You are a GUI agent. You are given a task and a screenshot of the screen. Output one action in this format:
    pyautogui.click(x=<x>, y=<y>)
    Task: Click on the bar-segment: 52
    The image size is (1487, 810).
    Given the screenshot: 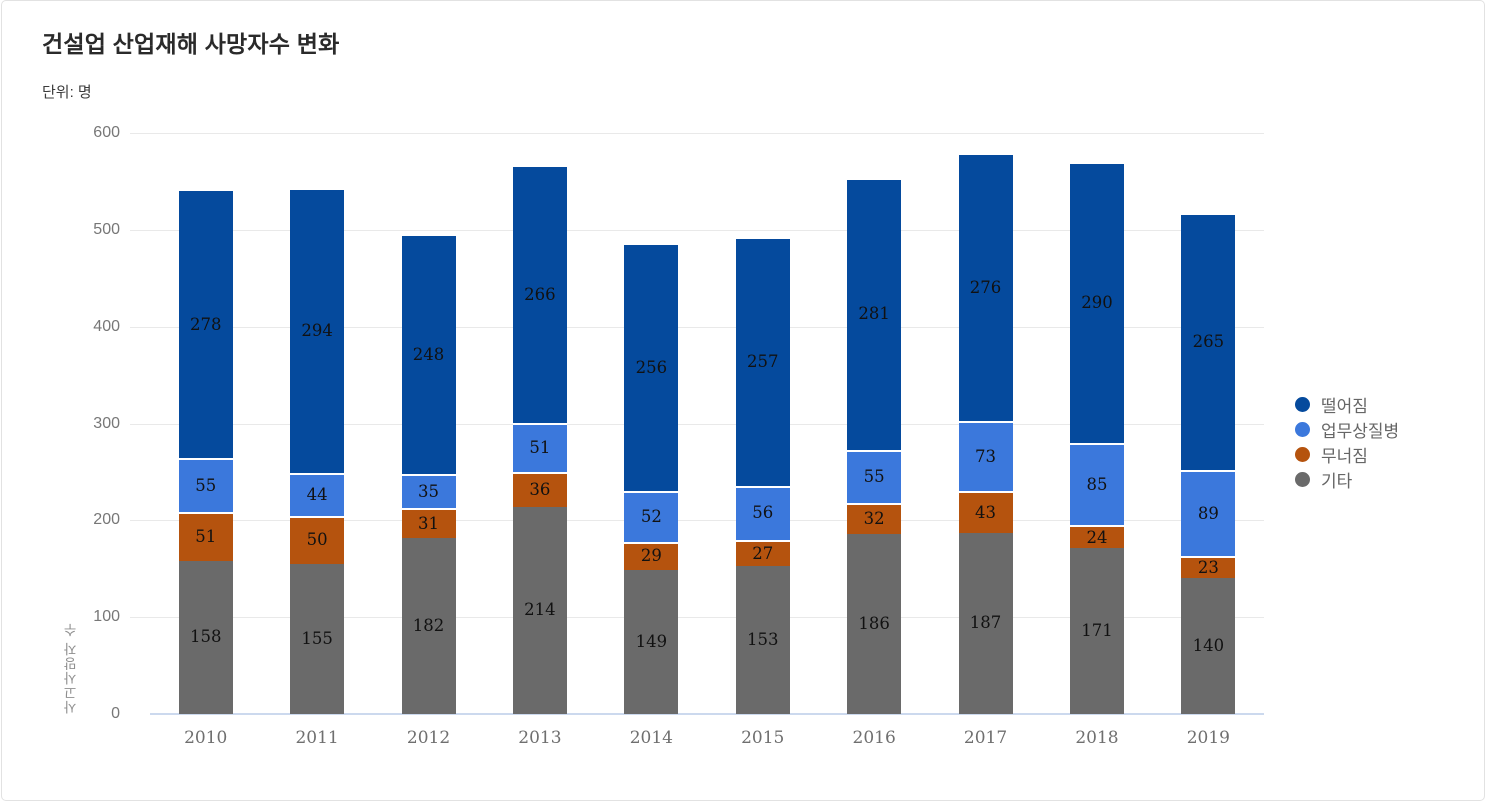 What is the action you would take?
    pyautogui.click(x=651, y=516)
    